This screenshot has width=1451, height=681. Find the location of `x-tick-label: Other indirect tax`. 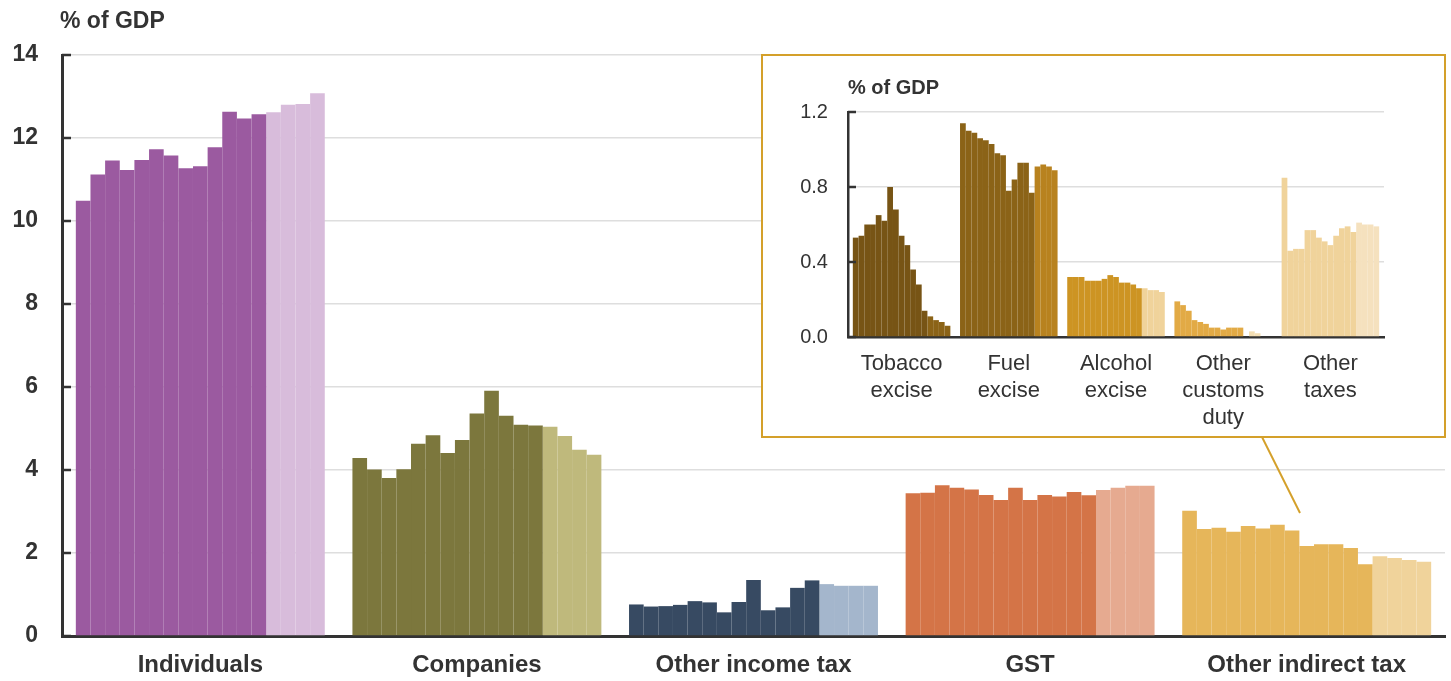

x-tick-label: Other indirect tax is located at coordinates (1307, 664).